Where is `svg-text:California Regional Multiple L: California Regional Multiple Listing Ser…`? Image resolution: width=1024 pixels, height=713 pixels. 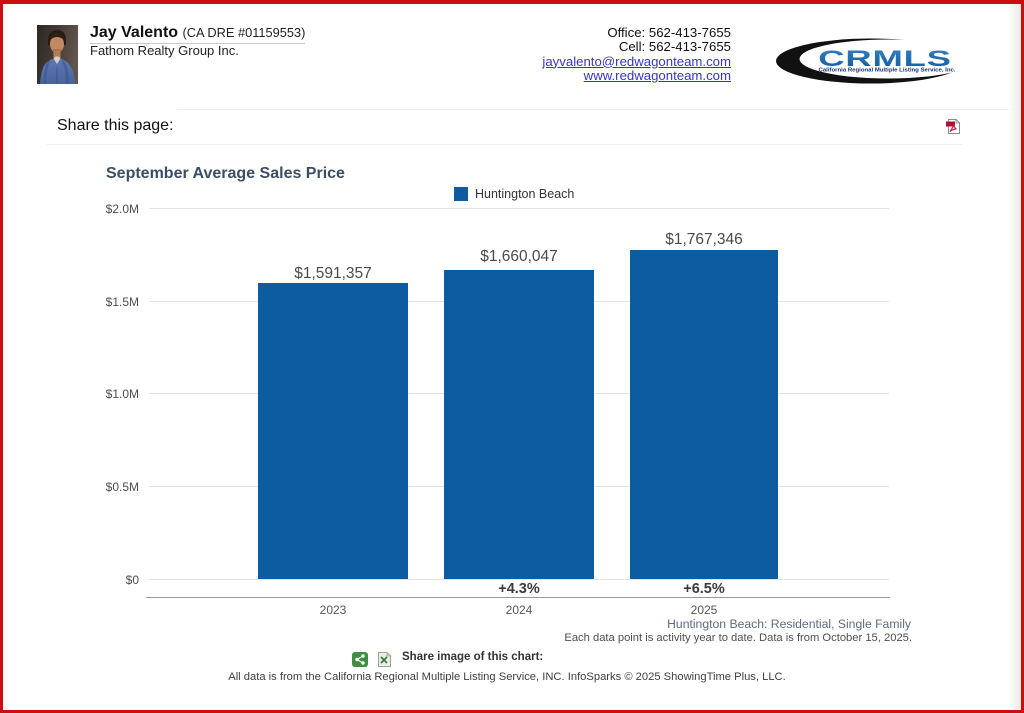
svg-text:California Regional Multiple L: California Regional Multiple Listing Ser… is located at coordinates (888, 71).